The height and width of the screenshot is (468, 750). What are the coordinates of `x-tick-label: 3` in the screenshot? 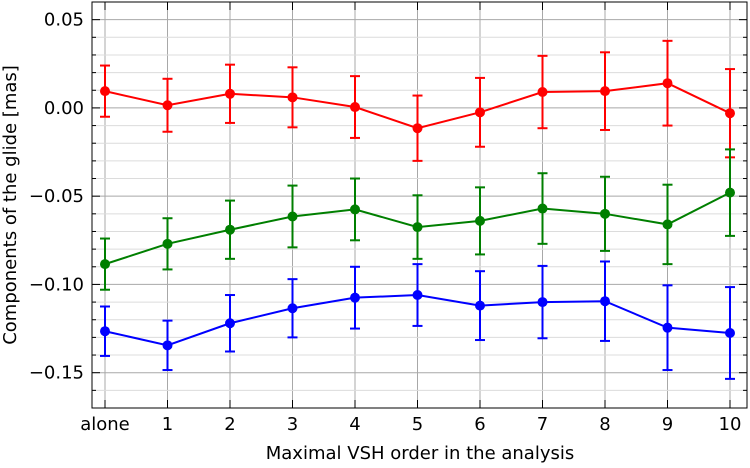 It's located at (292, 424).